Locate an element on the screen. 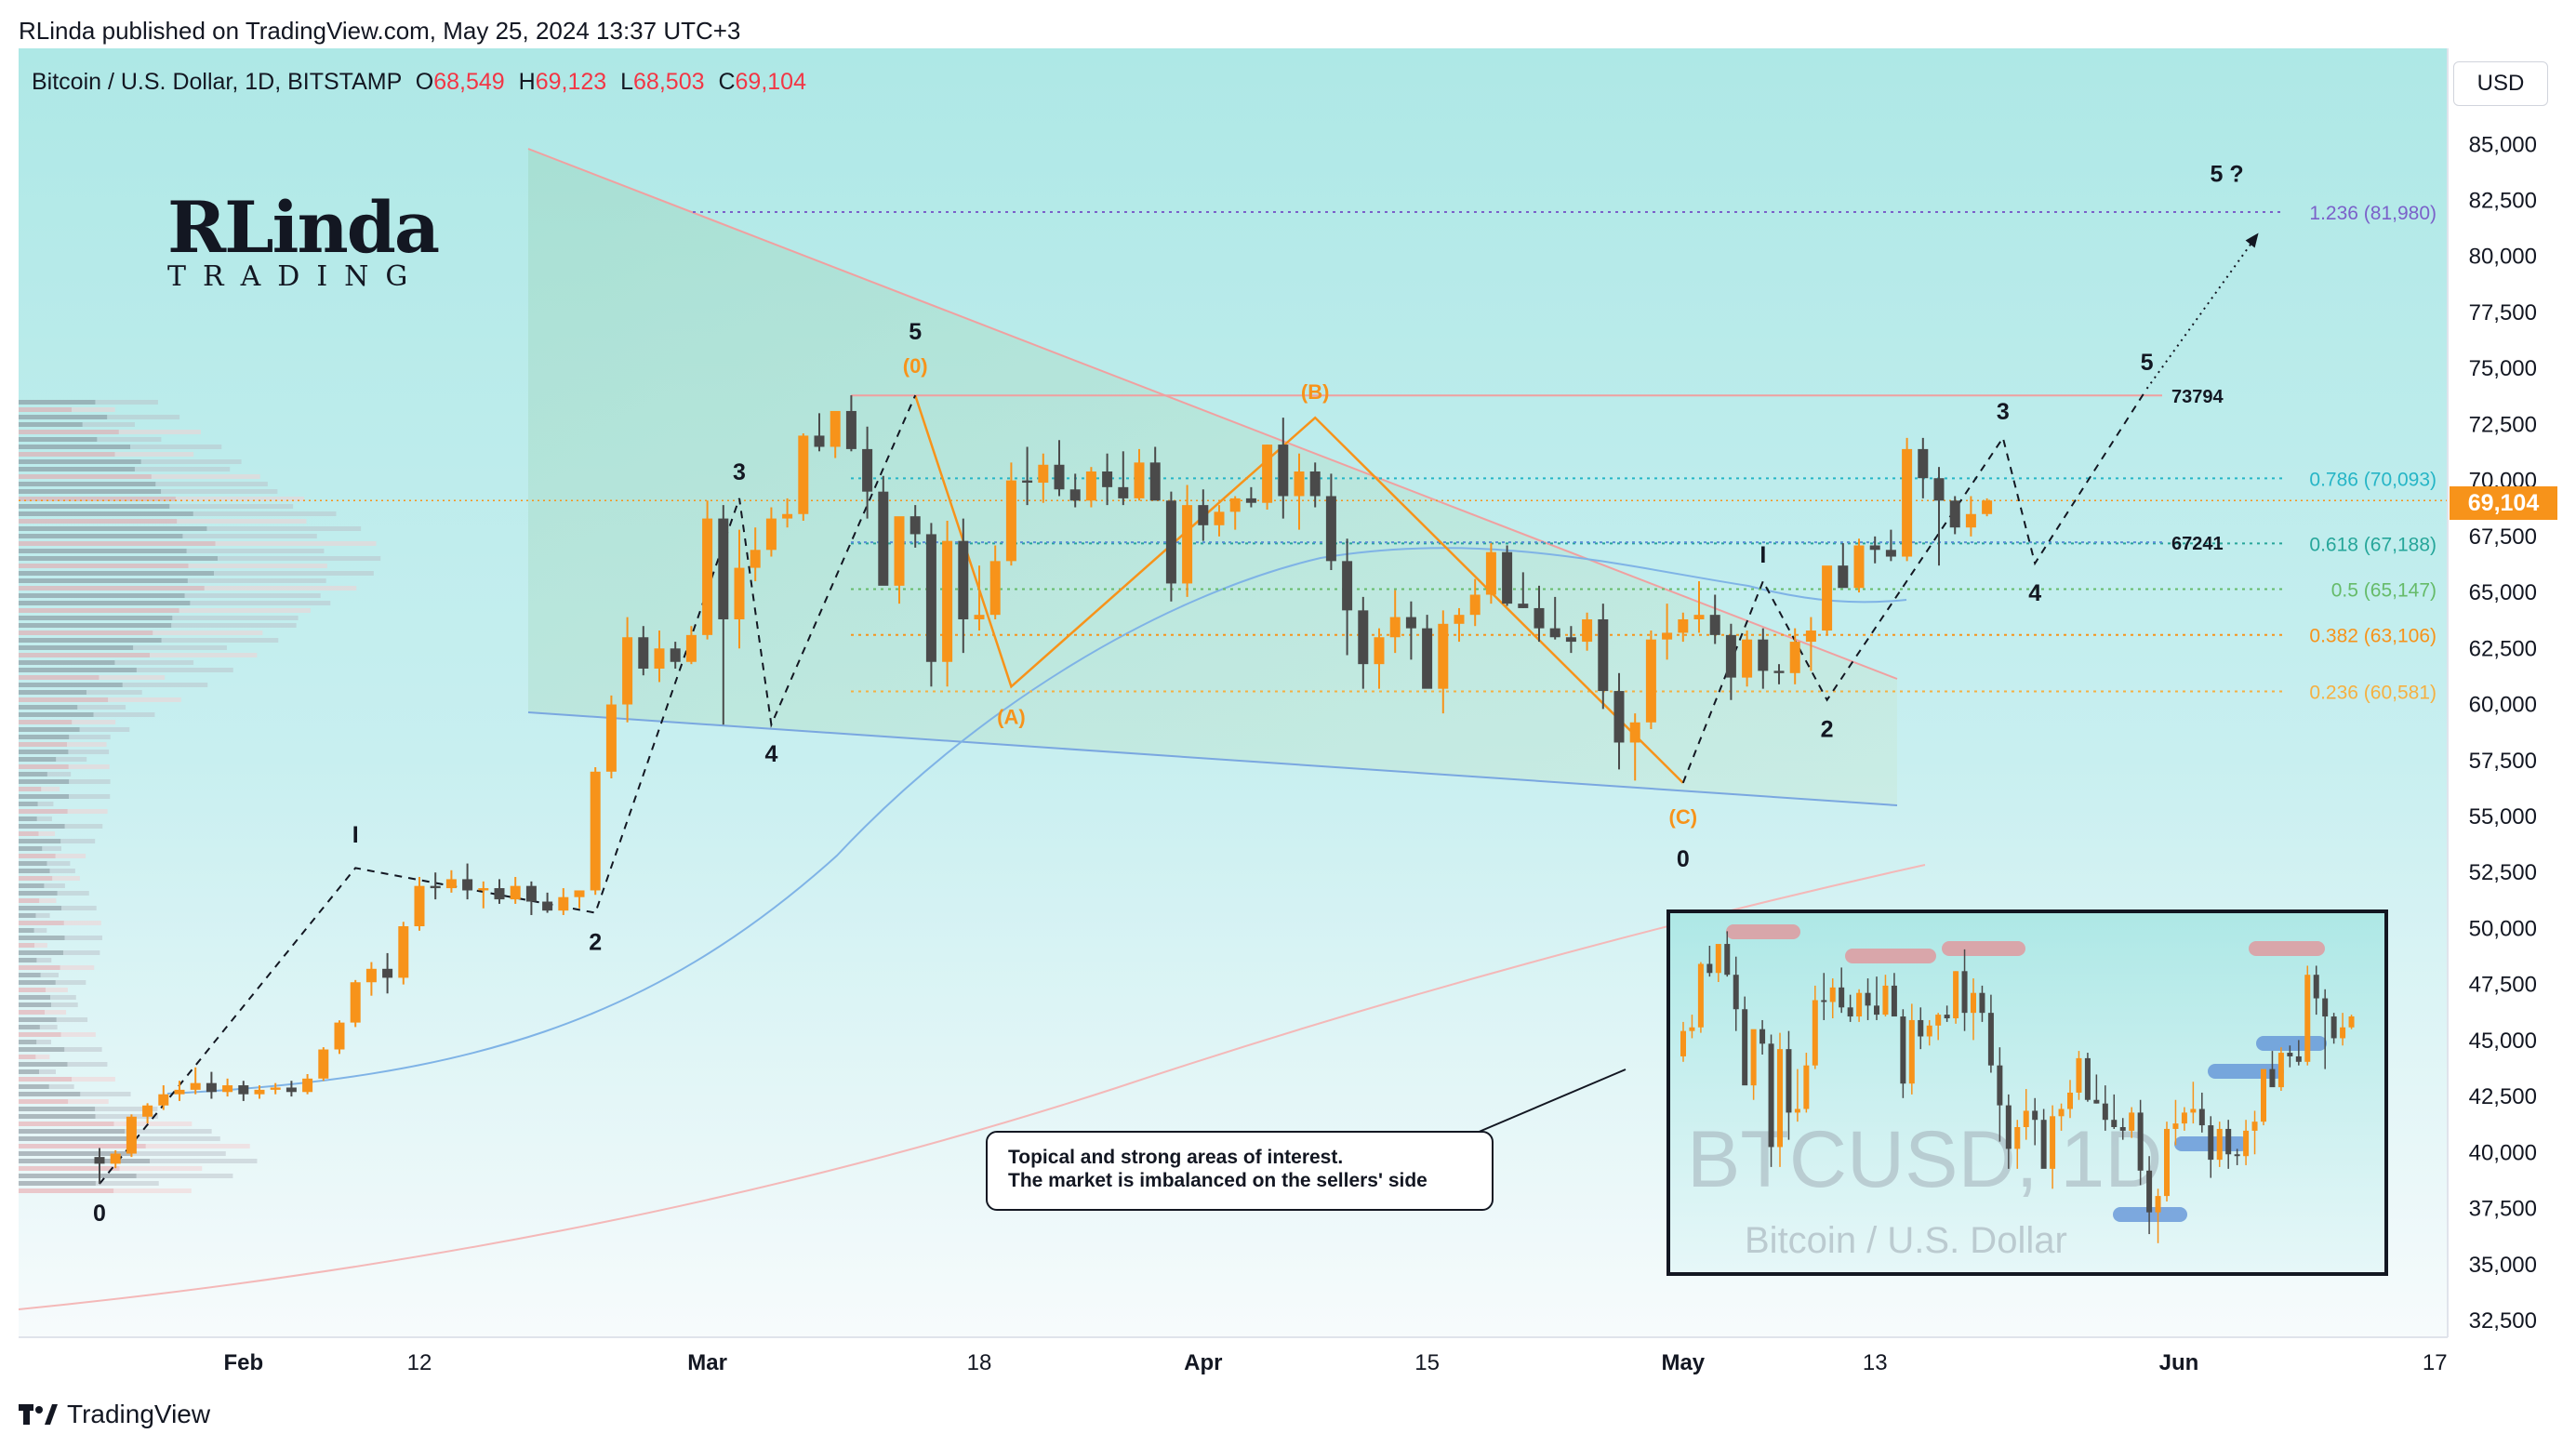 This screenshot has height=1447, width=2576. logo-line1: RLinda is located at coordinates (303, 227).